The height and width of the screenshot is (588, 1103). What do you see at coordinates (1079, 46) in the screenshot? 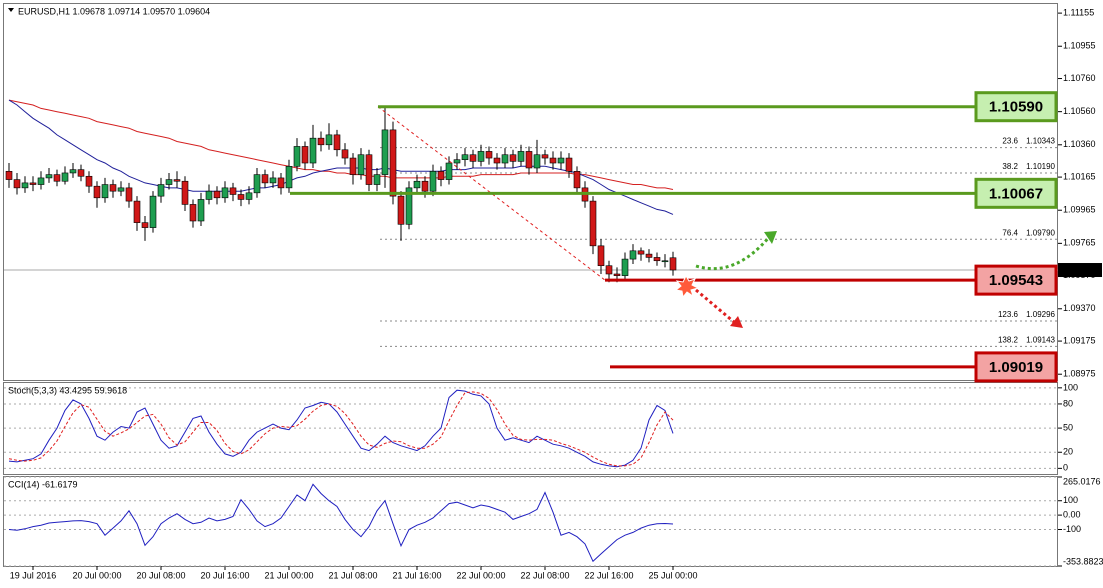
I see `y-tick-label: 1.10955` at bounding box center [1079, 46].